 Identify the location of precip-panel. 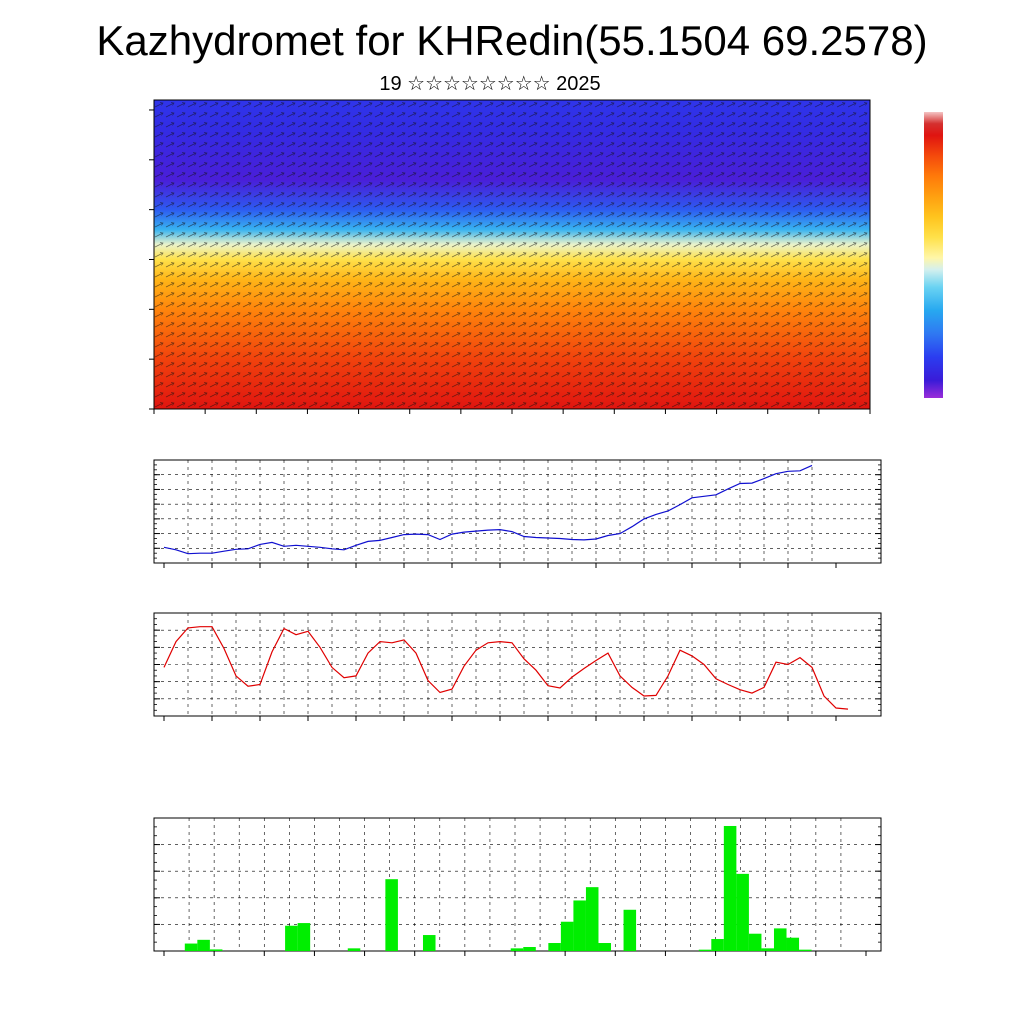
(517, 886).